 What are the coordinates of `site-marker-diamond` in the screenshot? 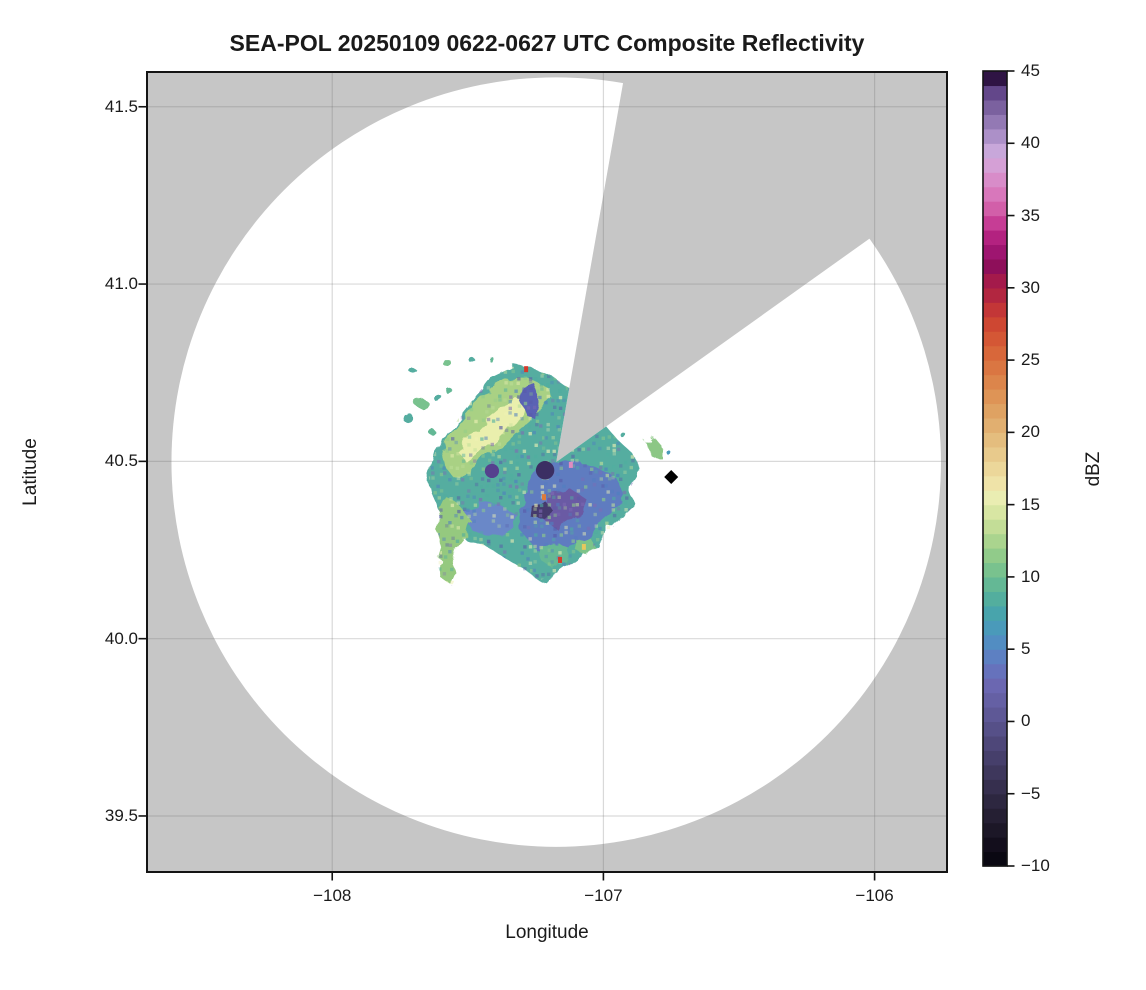 It's located at (671, 476).